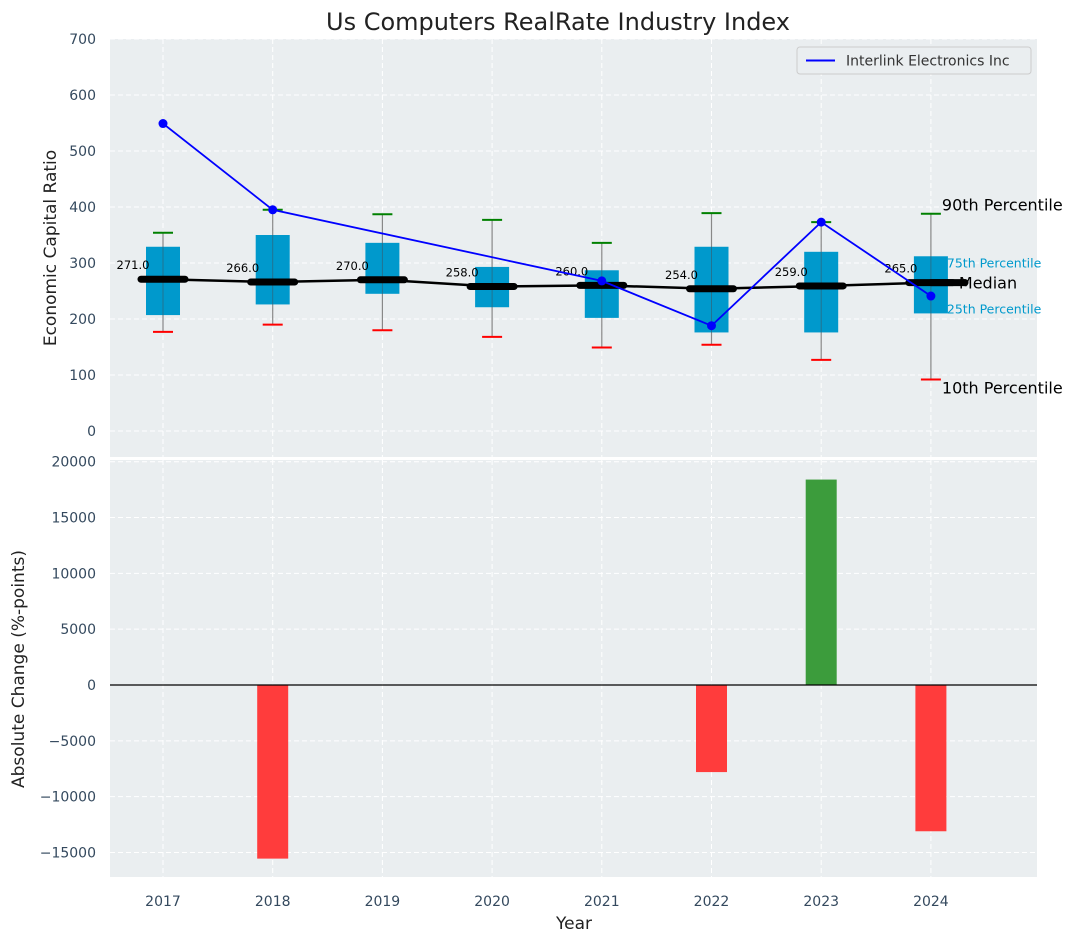 Image resolution: width=1076 pixels, height=942 pixels. What do you see at coordinates (573, 924) in the screenshot?
I see `x-axis-label: Year` at bounding box center [573, 924].